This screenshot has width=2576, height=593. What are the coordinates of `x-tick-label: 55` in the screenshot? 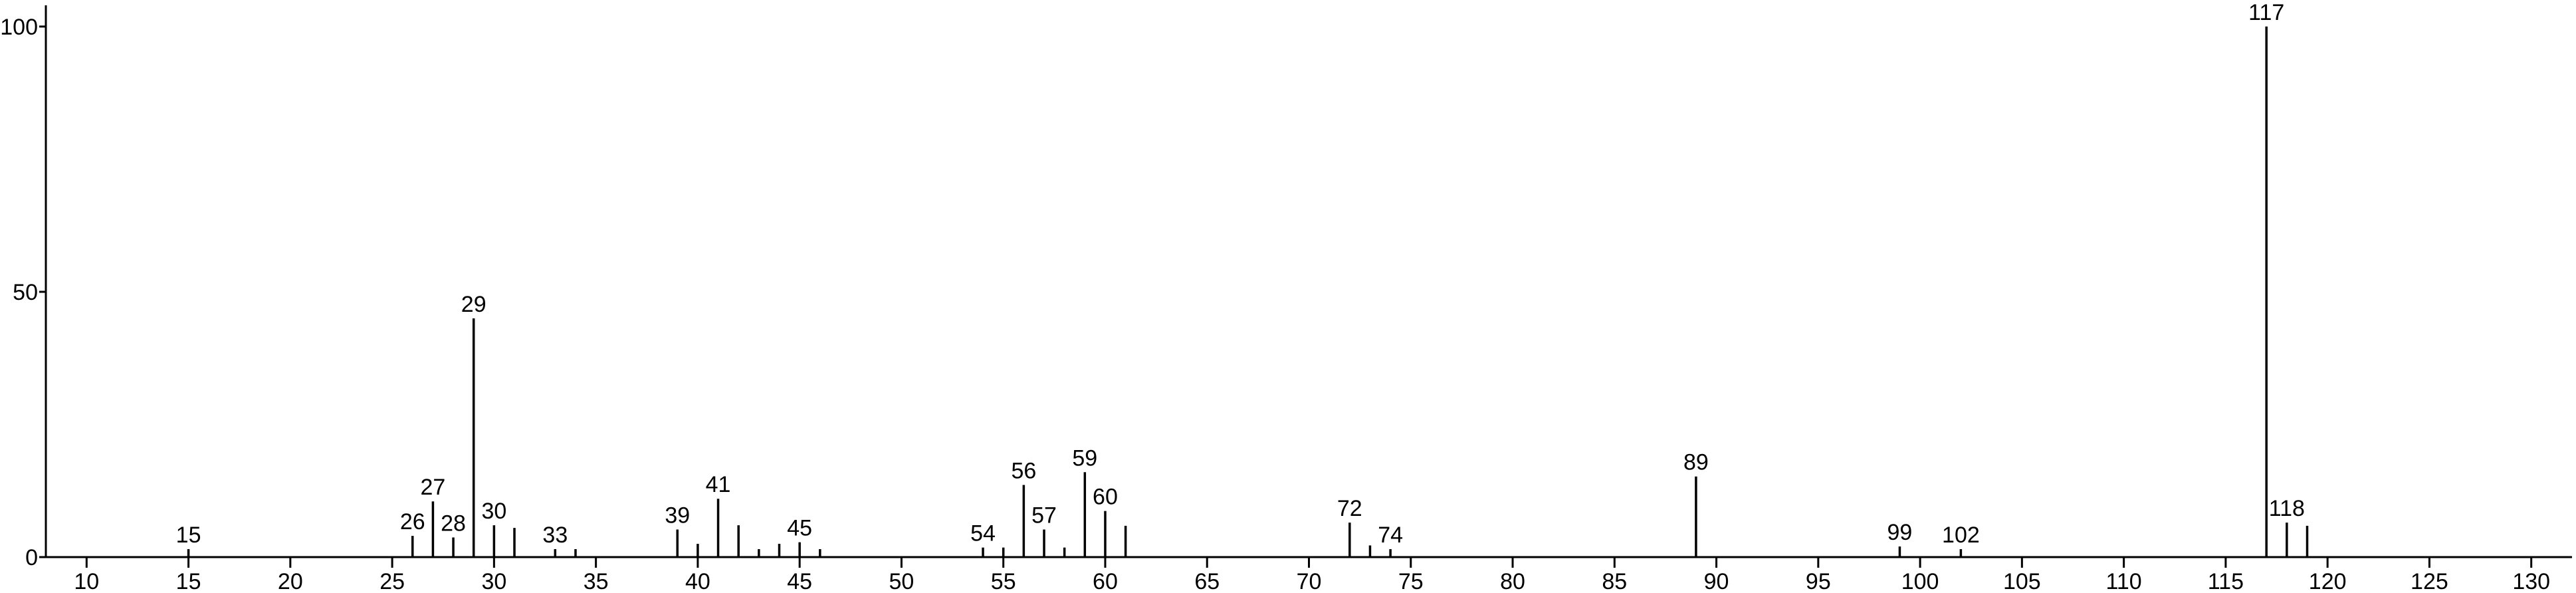 It's located at (1003, 581).